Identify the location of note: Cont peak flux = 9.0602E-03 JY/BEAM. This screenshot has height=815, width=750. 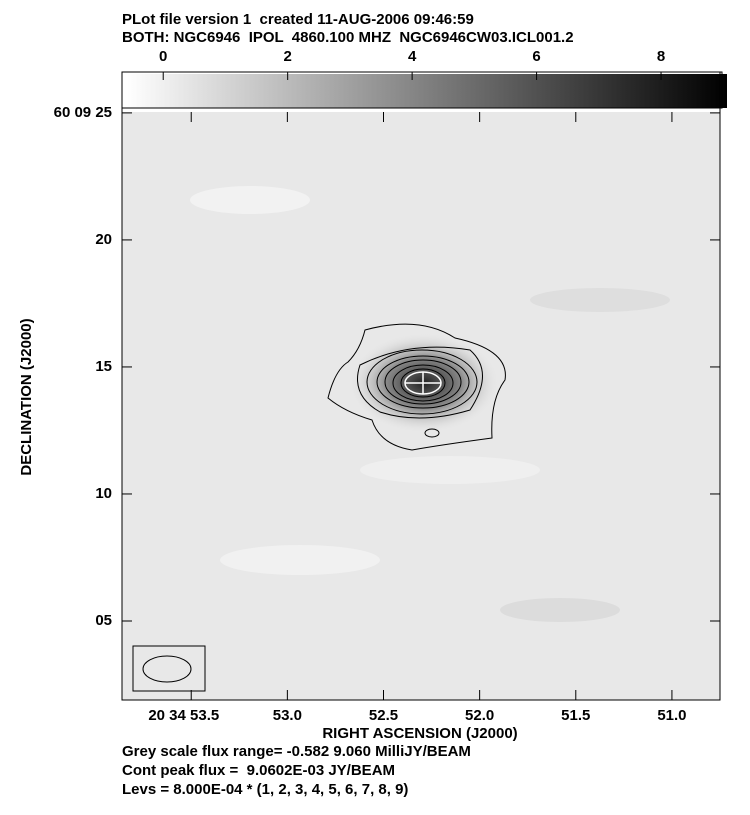
(258, 770).